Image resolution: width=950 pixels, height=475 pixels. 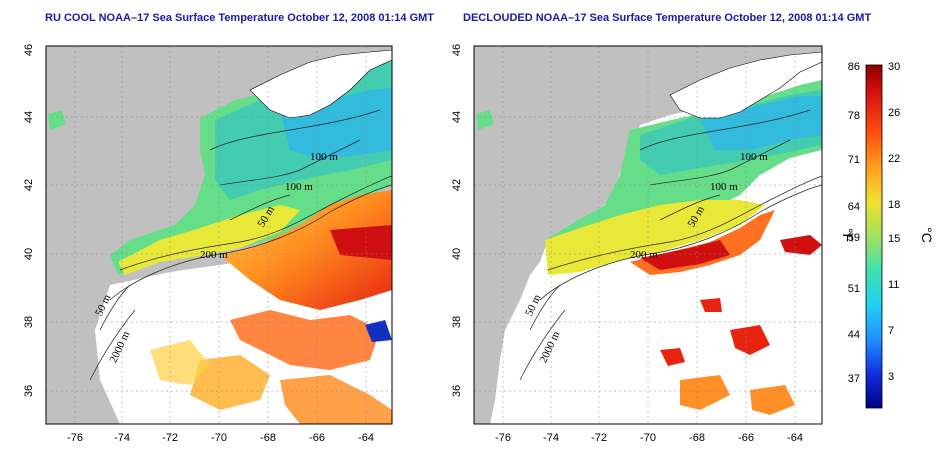 What do you see at coordinates (361, 242) in the screenshot?
I see `gulf-stream-core` at bounding box center [361, 242].